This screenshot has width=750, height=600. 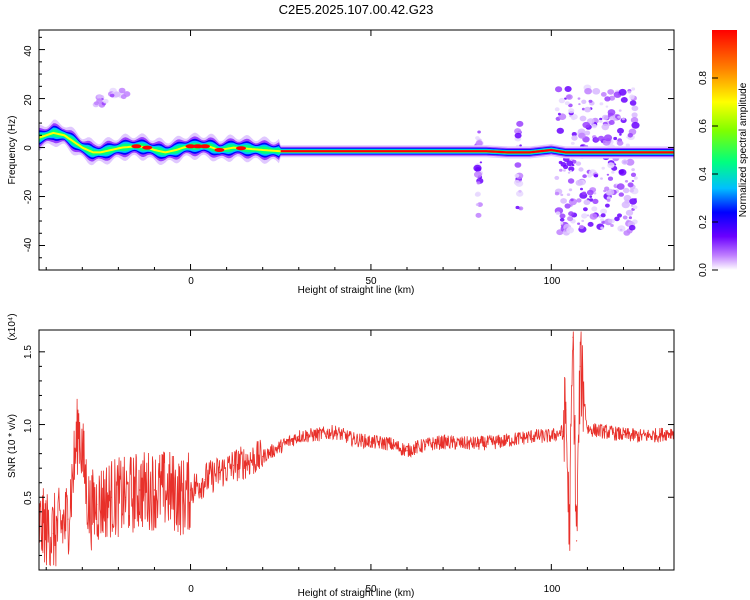 What do you see at coordinates (28, 352) in the screenshot?
I see `bottom-ytick-1-5: 1.5` at bounding box center [28, 352].